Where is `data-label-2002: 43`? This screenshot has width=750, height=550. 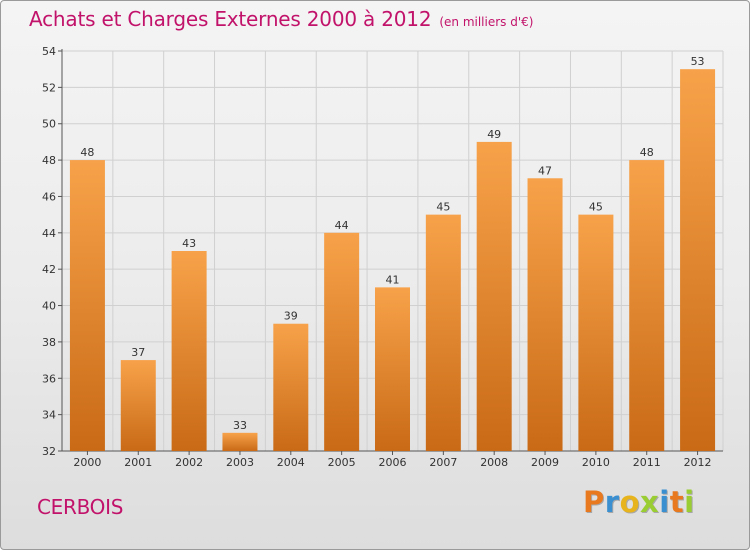 data-label-2002: 43 is located at coordinates (189, 243).